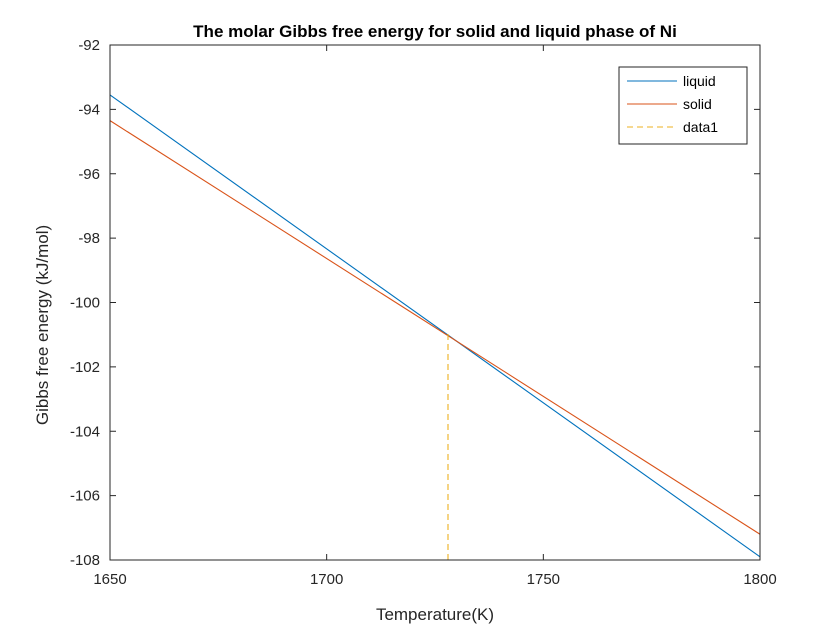 The image size is (840, 630). Describe the element at coordinates (697, 104) in the screenshot. I see `legend-label-solid: solid` at that location.